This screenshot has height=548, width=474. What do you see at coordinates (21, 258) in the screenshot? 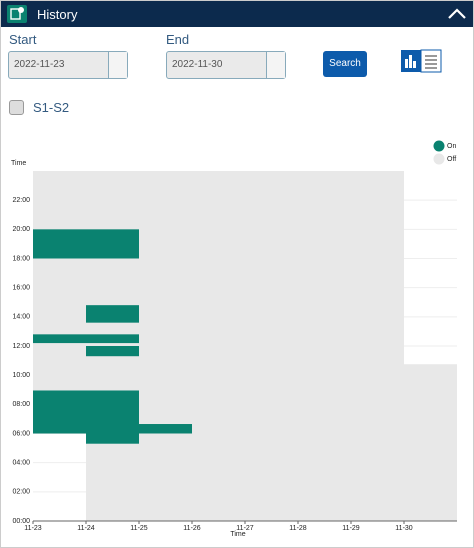
I see `y-tick-label: 18:00` at bounding box center [21, 258].